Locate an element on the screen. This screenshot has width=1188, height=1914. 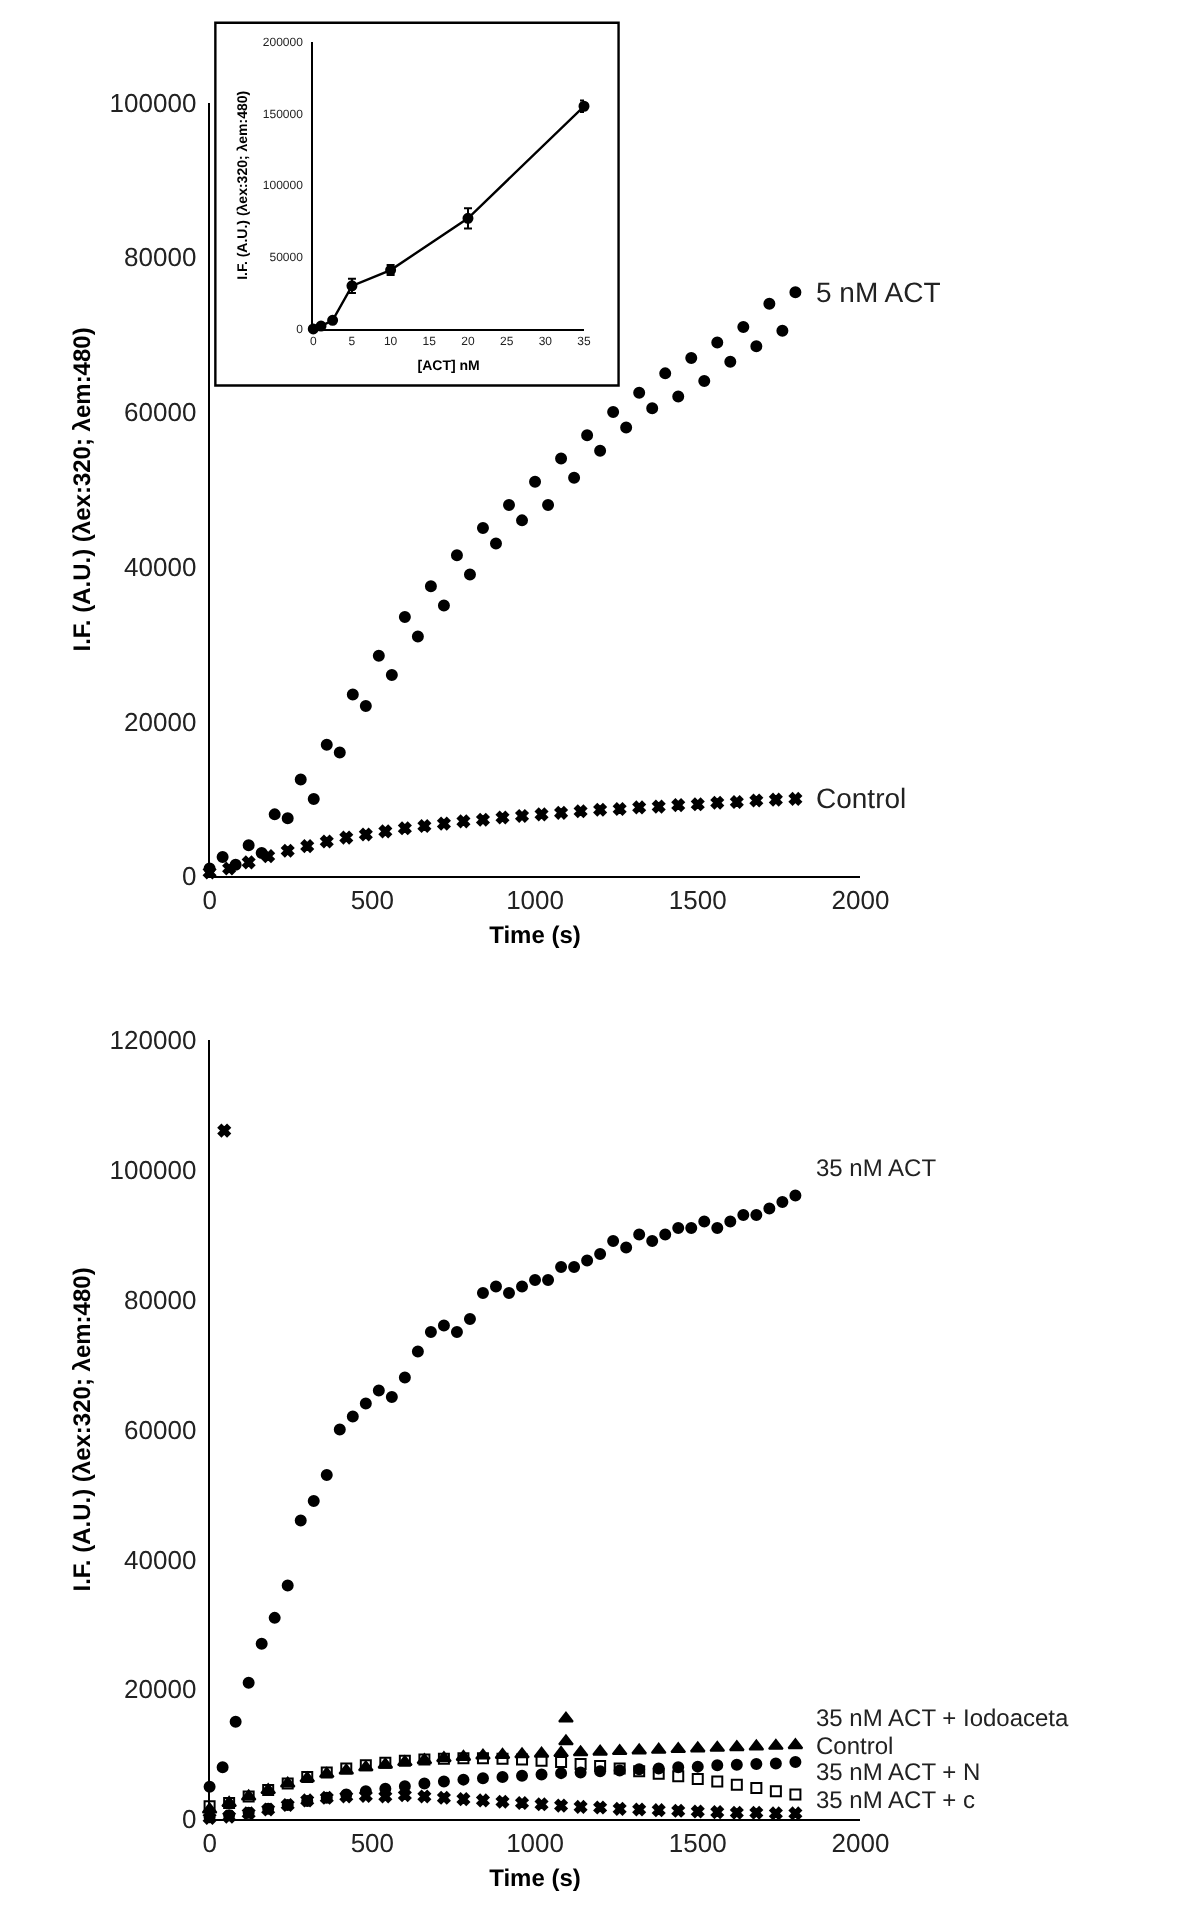
series-label: 5 nM ACT is located at coordinates (879, 292).